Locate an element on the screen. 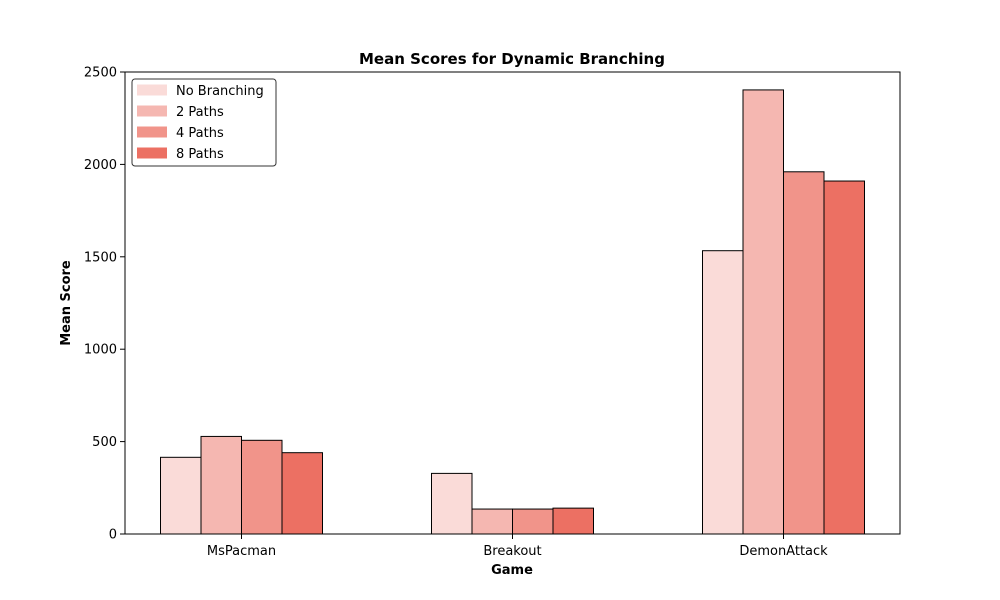 The height and width of the screenshot is (600, 1000). chart-title: Mean Scores for Dynamic Branching is located at coordinates (512, 59).